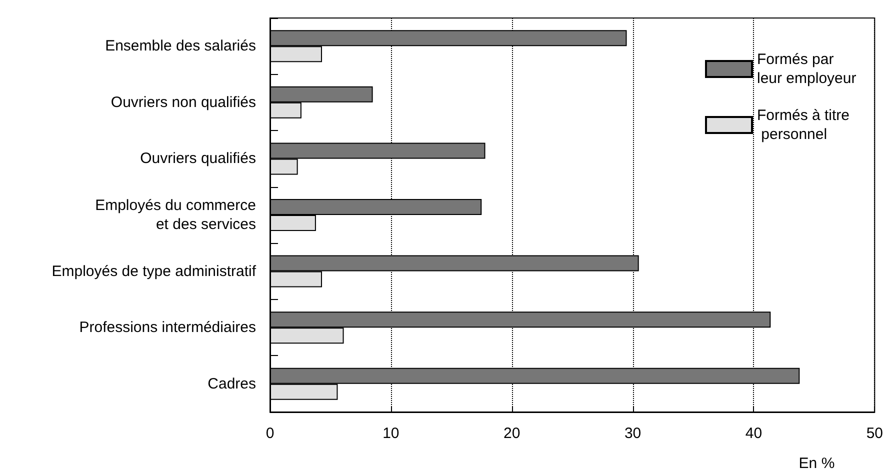  I want to click on legend-label: Formés par leur employeur, so click(806, 69).